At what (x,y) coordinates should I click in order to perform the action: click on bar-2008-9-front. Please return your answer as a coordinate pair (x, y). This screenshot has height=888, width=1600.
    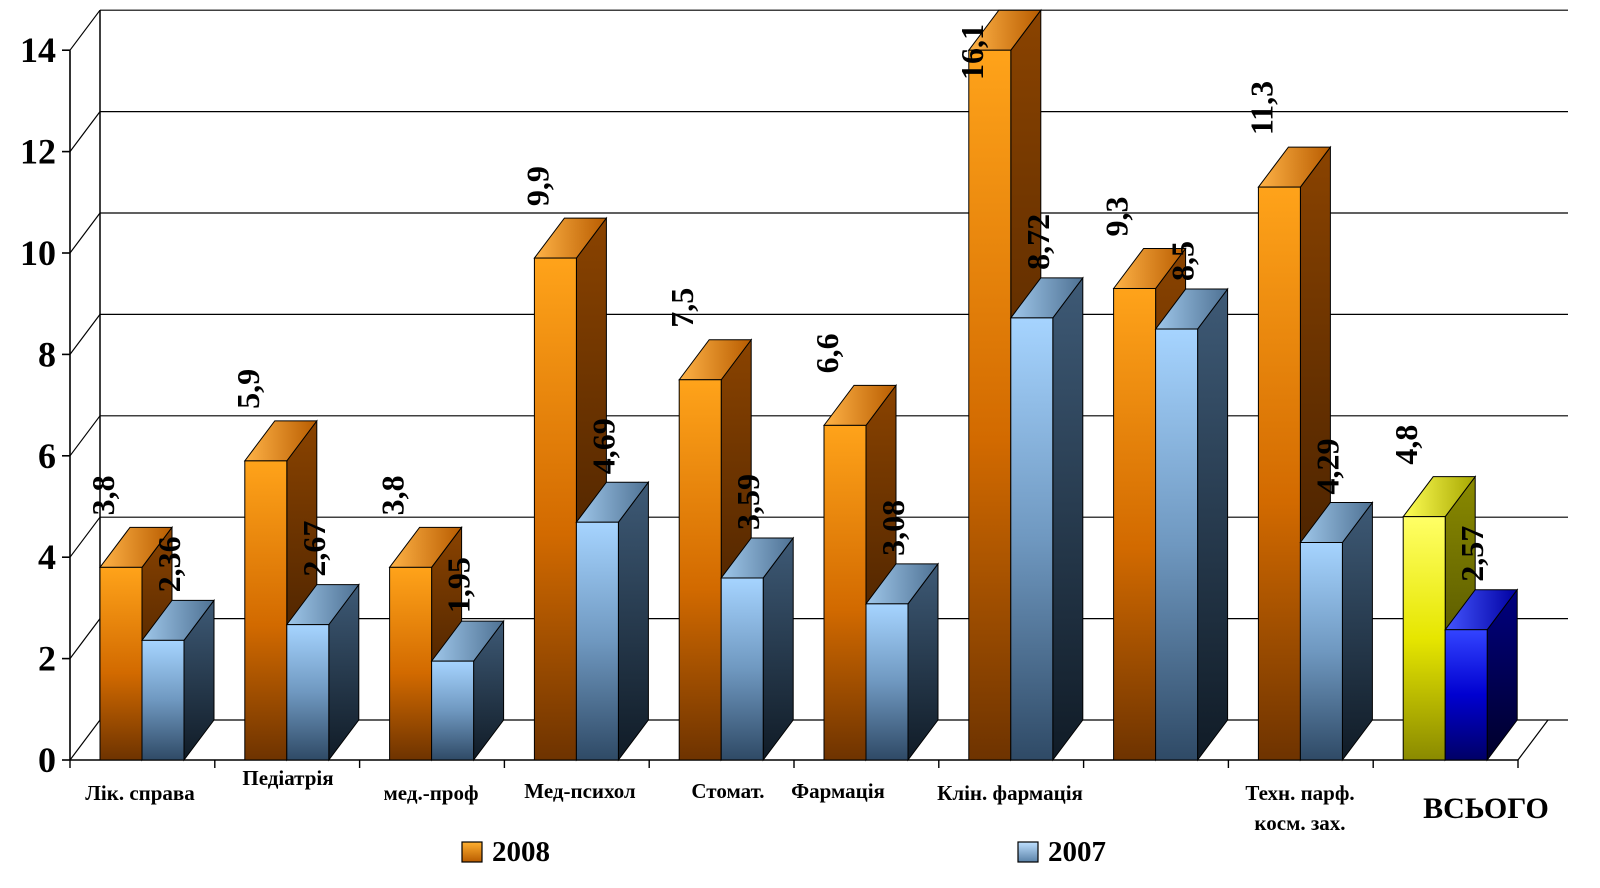
    Looking at the image, I should click on (1424, 638).